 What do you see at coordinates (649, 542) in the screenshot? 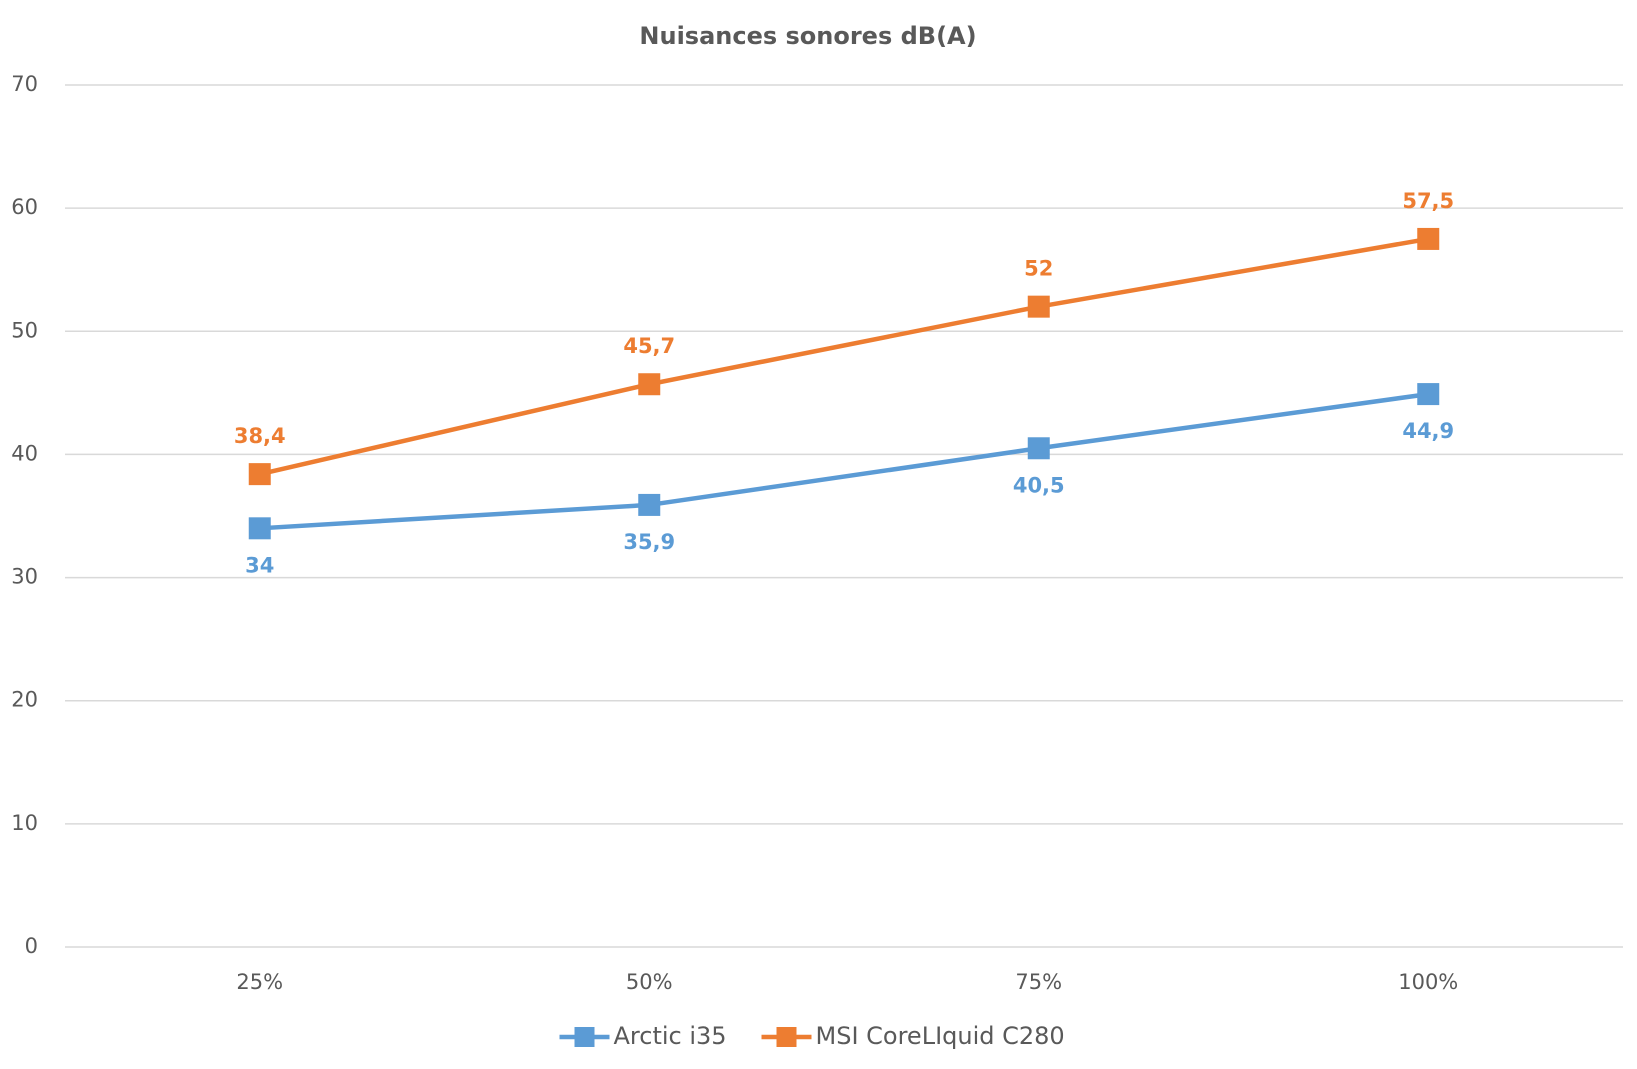
I see `data-label: 35,9` at bounding box center [649, 542].